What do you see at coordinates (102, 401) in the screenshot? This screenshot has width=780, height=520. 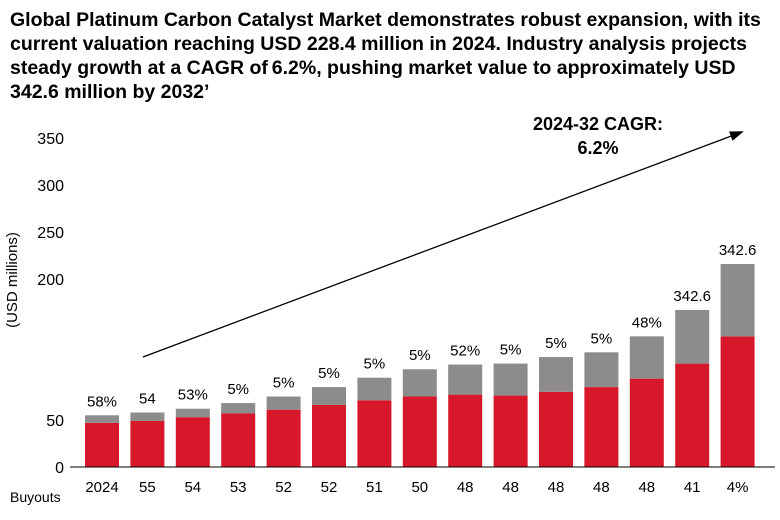 I see `bar-value-label: 58%` at bounding box center [102, 401].